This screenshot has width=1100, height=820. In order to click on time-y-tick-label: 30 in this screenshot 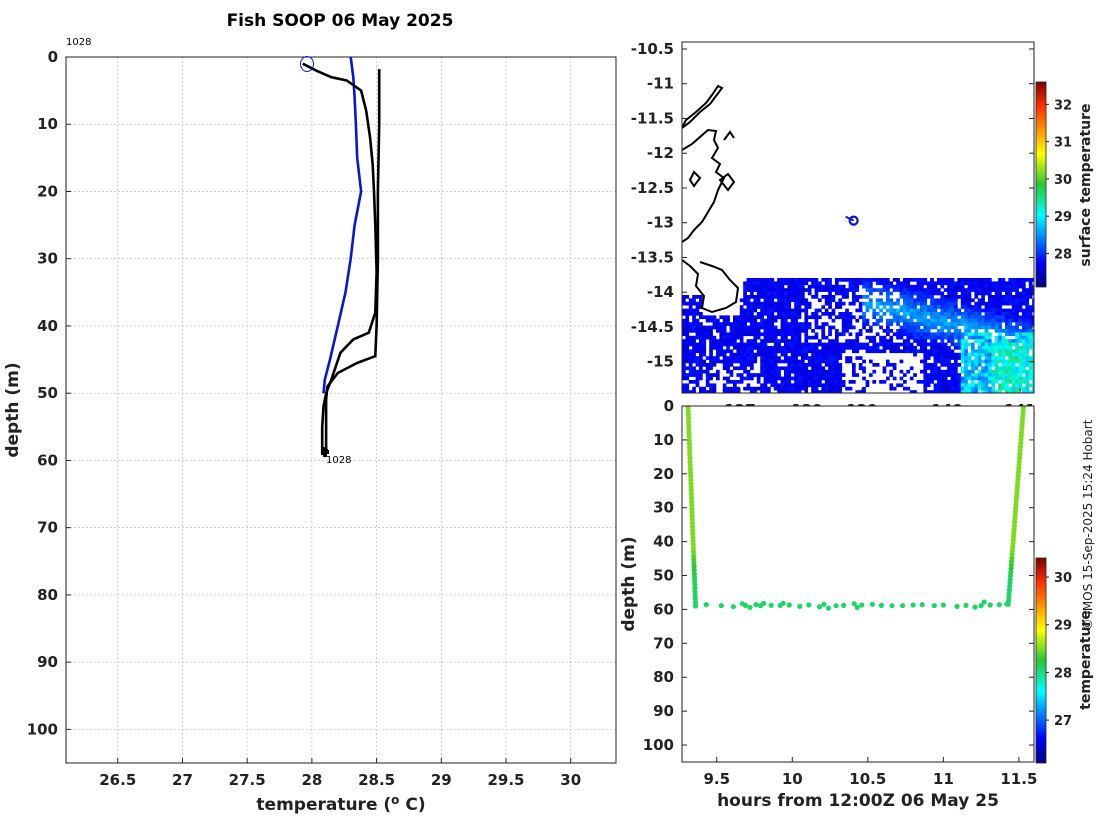, I will do `click(663, 508)`.